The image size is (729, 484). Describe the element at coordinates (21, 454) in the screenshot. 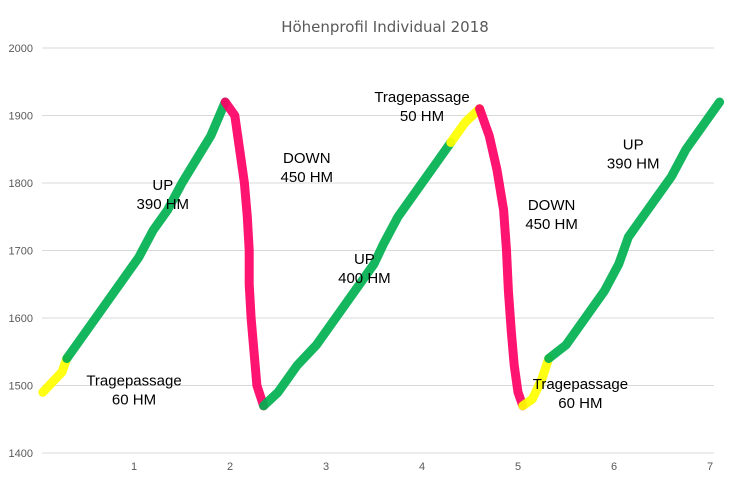

I see `y-tick-label: 1400` at that location.